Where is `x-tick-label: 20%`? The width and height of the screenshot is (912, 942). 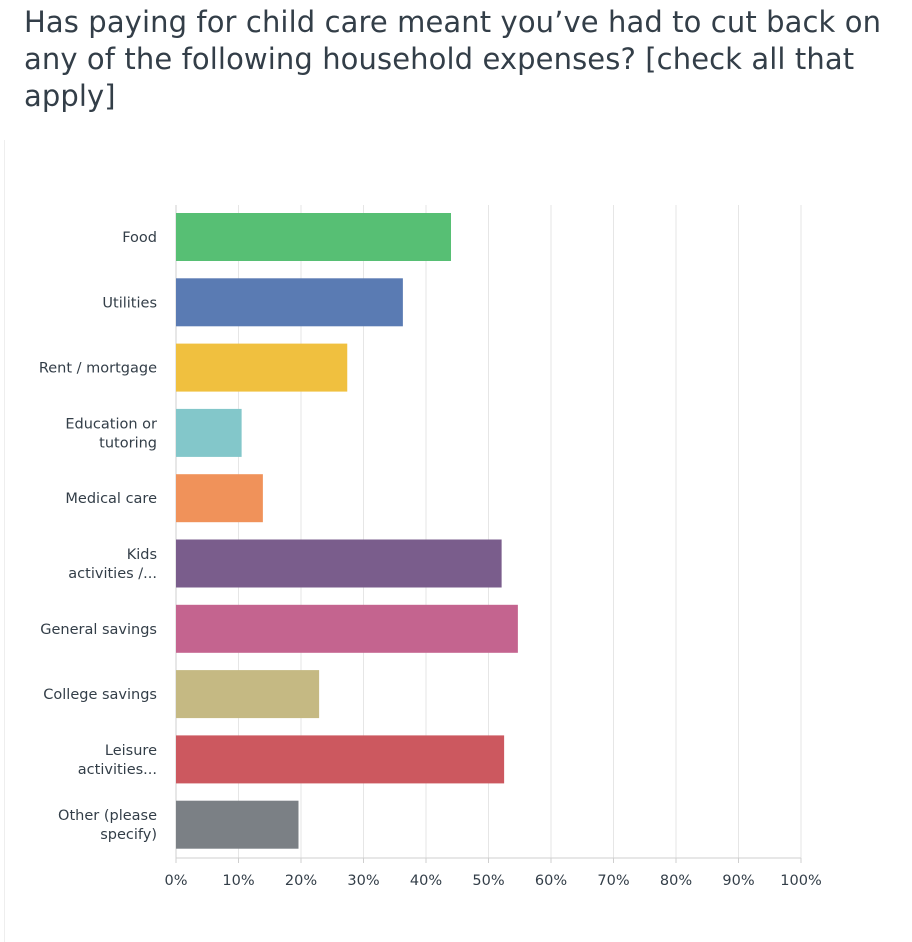 x-tick-label: 20% is located at coordinates (301, 881).